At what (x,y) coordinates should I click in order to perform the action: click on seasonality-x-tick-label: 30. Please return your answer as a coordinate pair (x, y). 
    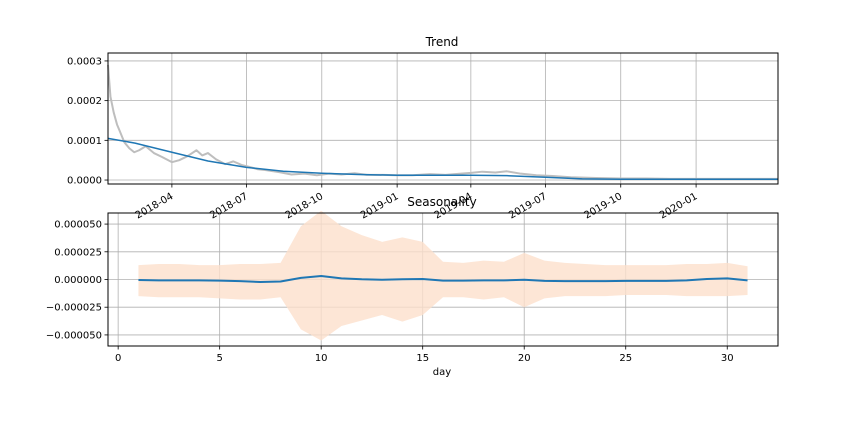
    Looking at the image, I should click on (727, 358).